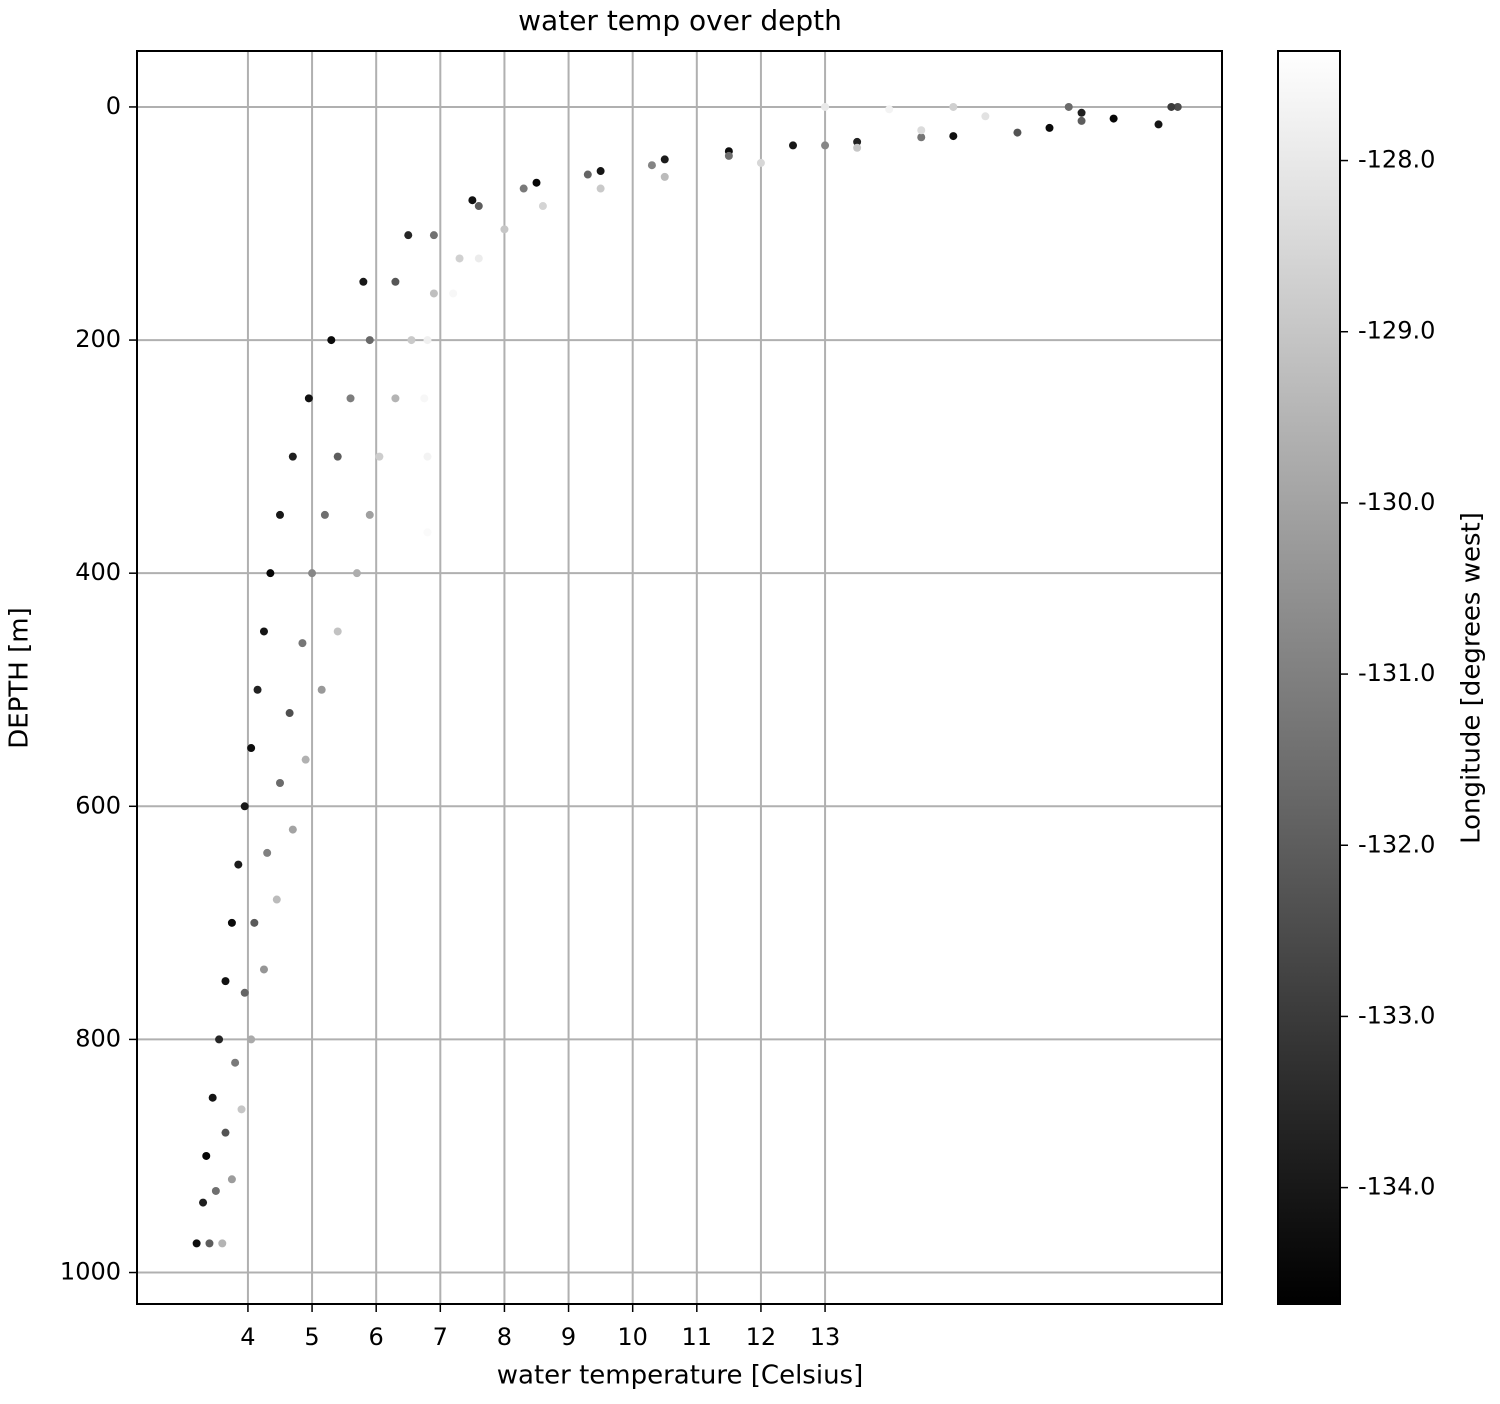  What do you see at coordinates (98, 339) in the screenshot?
I see `y-tick-label: 200` at bounding box center [98, 339].